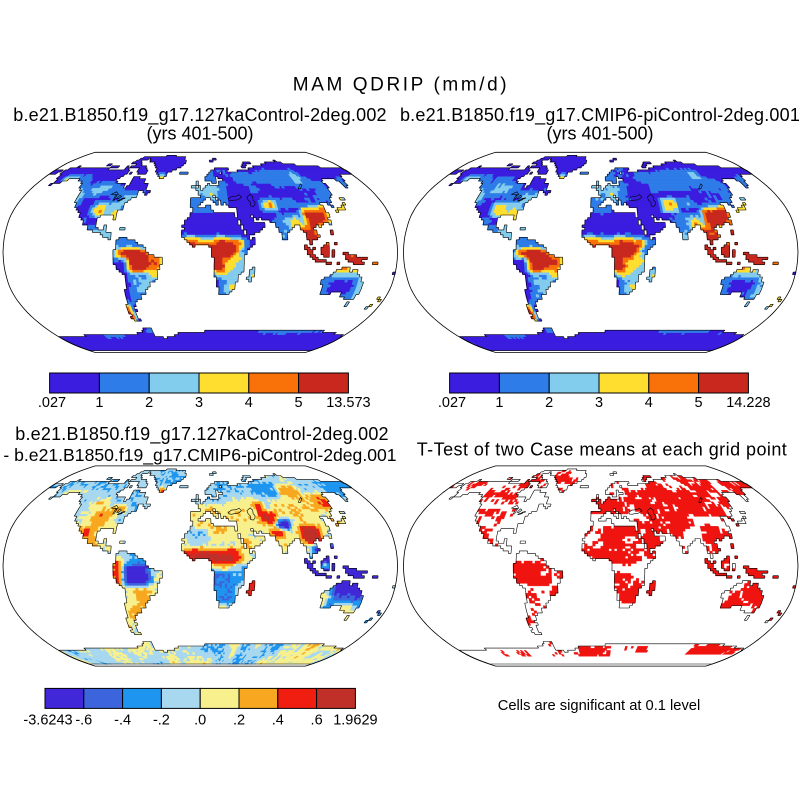  What do you see at coordinates (348, 403) in the screenshot?
I see `svg-text: 13.573` at bounding box center [348, 403].